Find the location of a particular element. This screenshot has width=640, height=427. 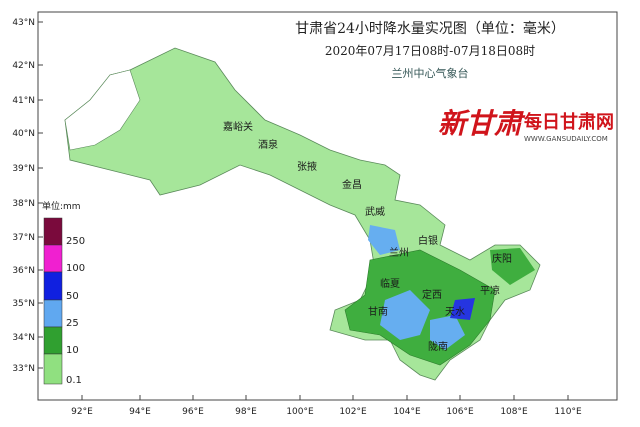

lat-label: 42°N is located at coordinates (23, 66).